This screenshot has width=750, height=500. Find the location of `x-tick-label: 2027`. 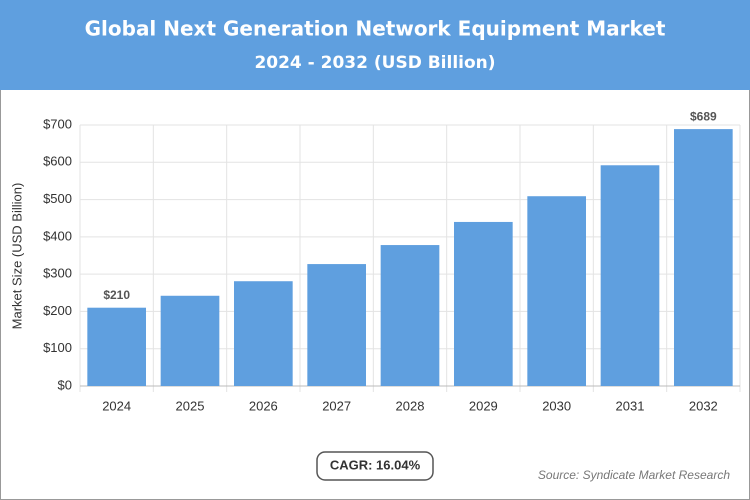

x-tick-label: 2027 is located at coordinates (336, 405).